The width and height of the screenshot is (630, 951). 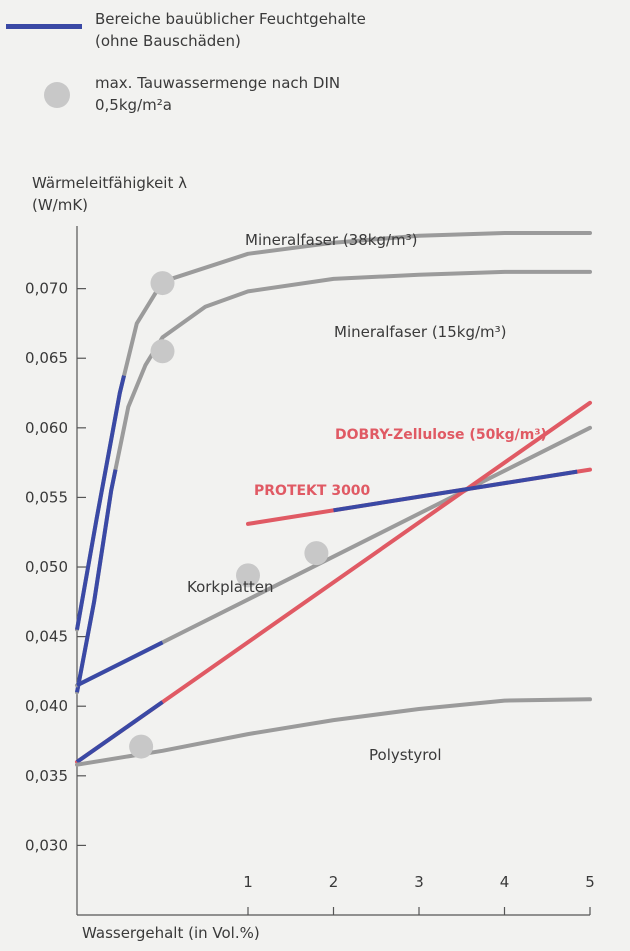 What do you see at coordinates (141, 746) in the screenshot?
I see `condensation-marker-polystyrol` at bounding box center [141, 746].